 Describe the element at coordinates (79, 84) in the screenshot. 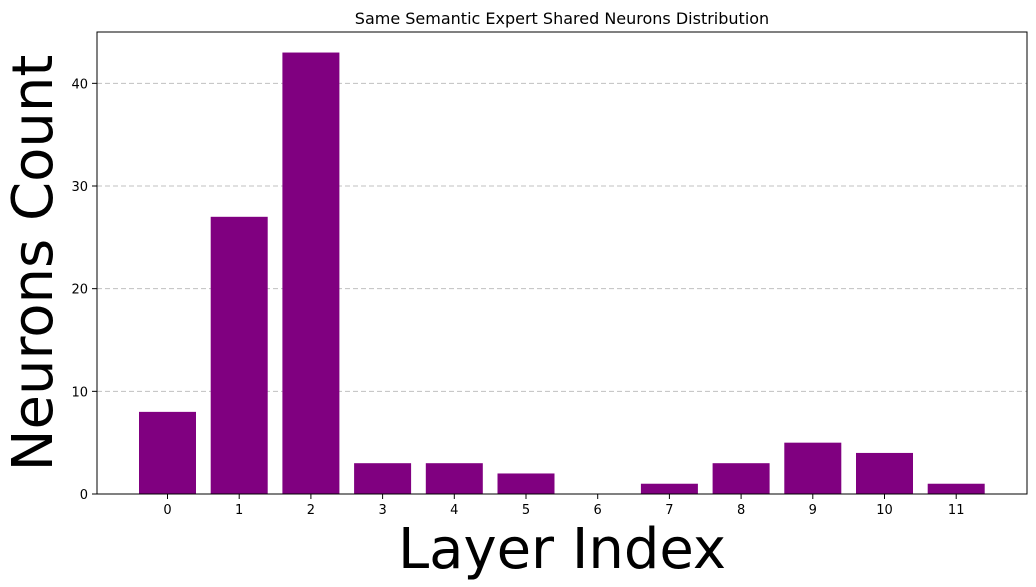

I see `y-tick-label: 40` at that location.